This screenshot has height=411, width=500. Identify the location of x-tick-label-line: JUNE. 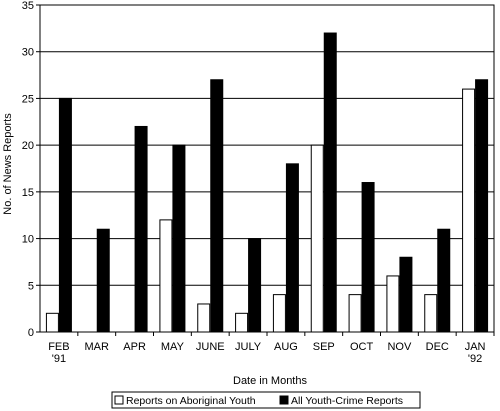
(210, 347).